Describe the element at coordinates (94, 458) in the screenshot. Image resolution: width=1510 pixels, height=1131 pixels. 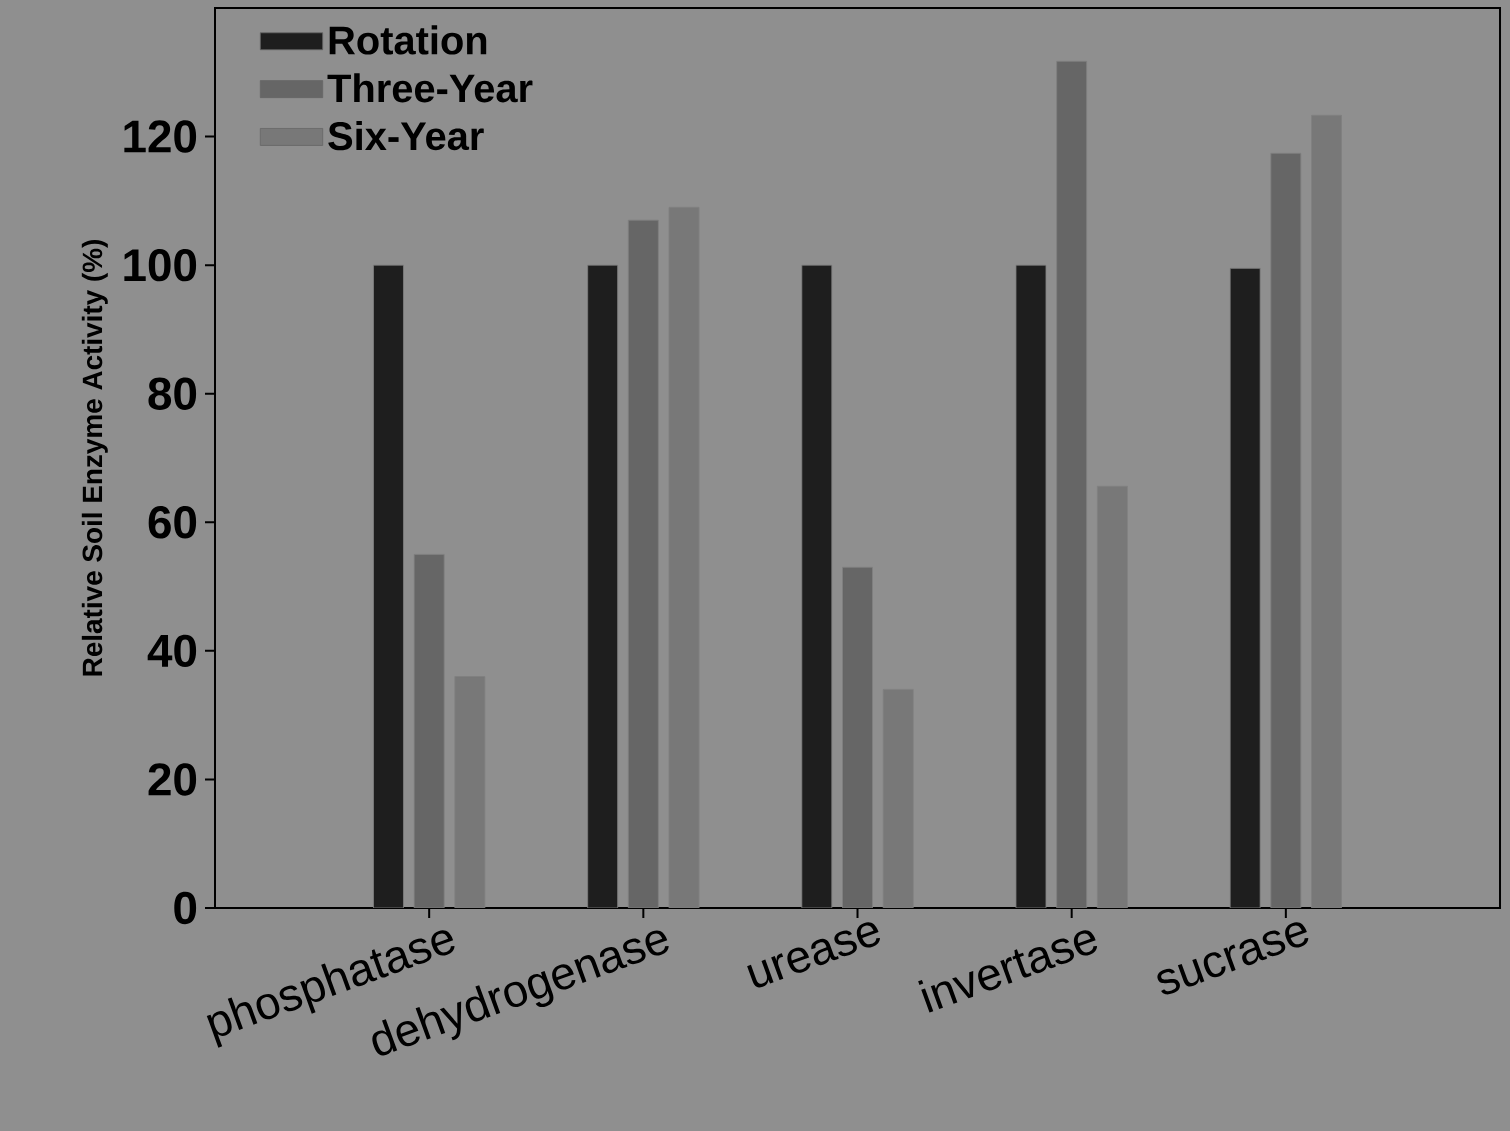
I see `y-axis-title: Relative Soil Enzyme Activity (%)` at that location.